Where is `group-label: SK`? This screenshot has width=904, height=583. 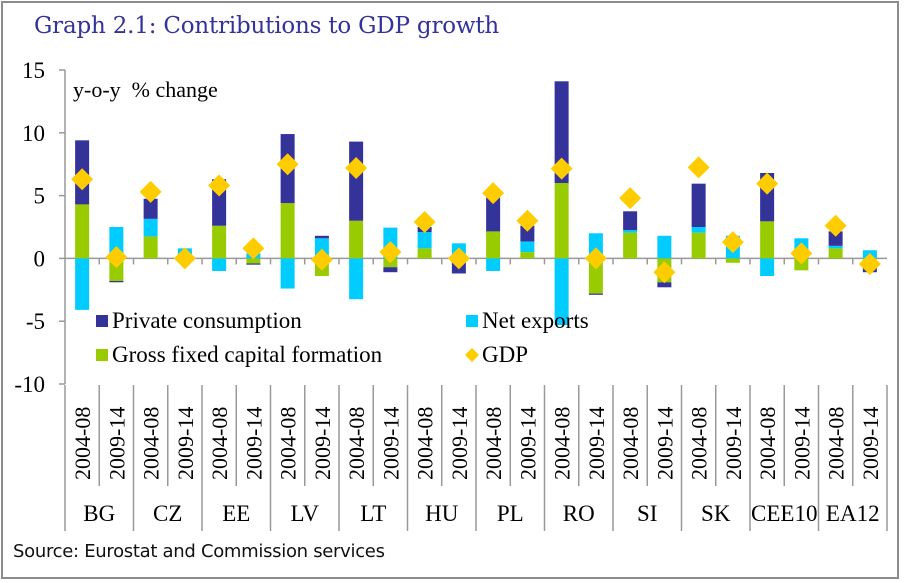 group-label: SK is located at coordinates (716, 513).